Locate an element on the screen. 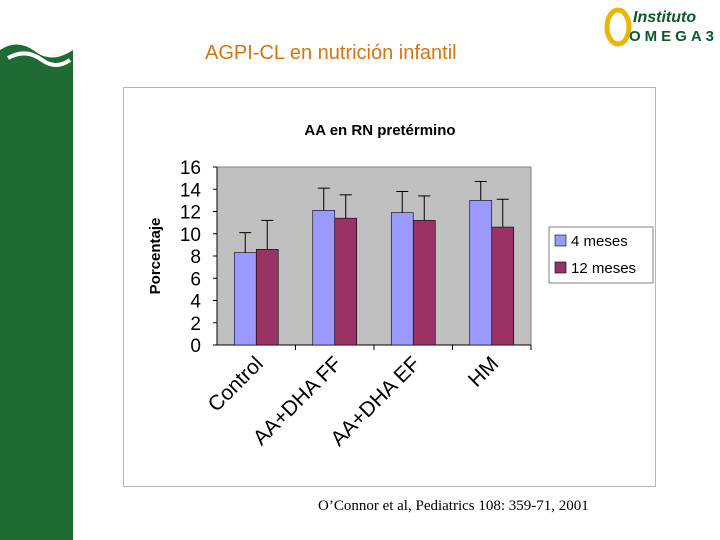 The height and width of the screenshot is (540, 720). y-tick-label: 14 is located at coordinates (191, 190).